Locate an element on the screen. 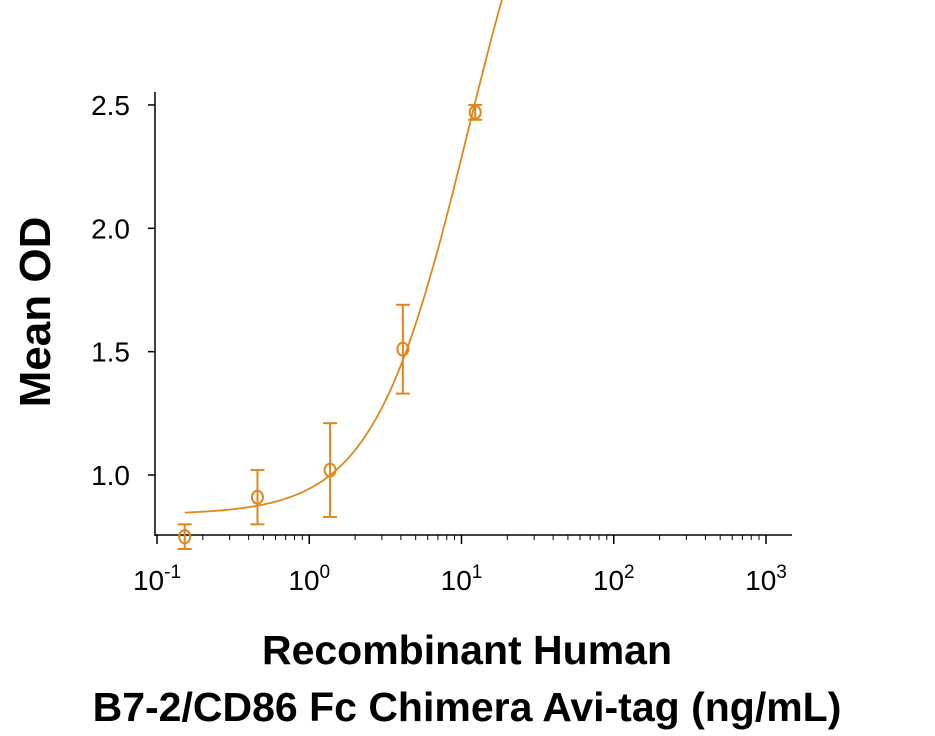 This screenshot has width=935, height=736. x-tick-label: 10² is located at coordinates (614, 579).